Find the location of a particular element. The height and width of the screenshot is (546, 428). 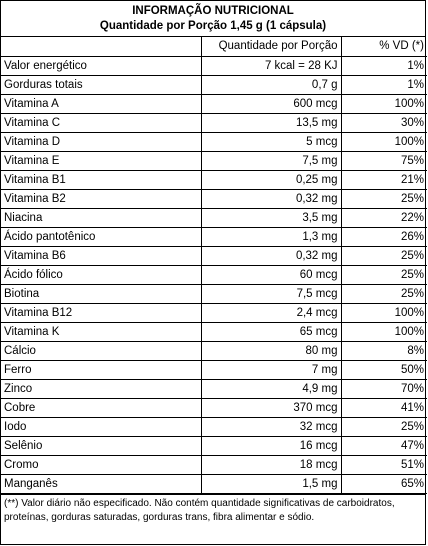

table-row: Valor energético 7 kcal = 28 KJ 1% is located at coordinates (214, 65).